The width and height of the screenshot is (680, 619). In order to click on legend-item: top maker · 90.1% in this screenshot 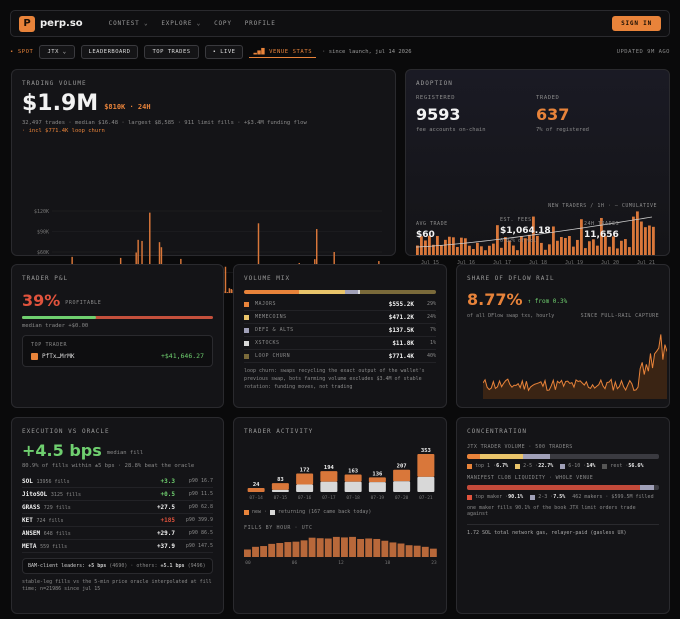, I will do `click(497, 497)`.